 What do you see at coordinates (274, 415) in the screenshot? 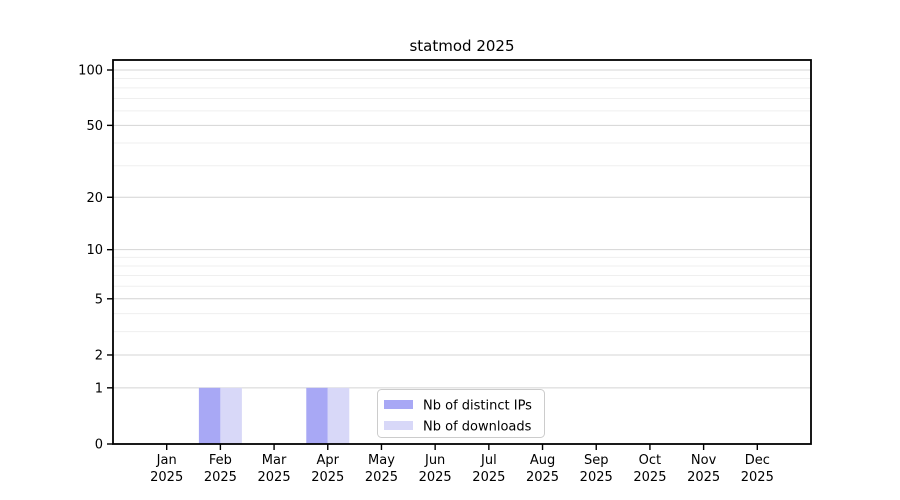
I see `bars` at bounding box center [274, 415].